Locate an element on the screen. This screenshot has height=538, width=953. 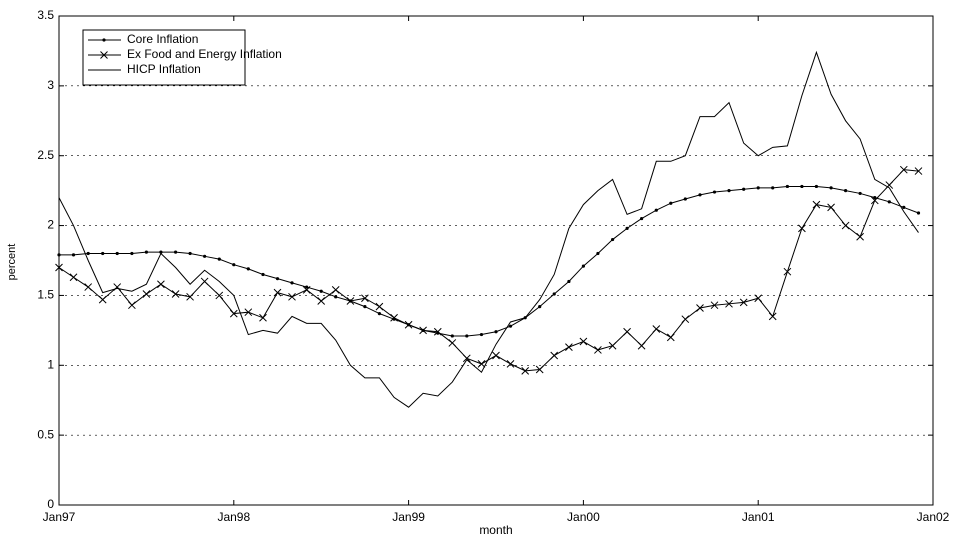
legend-box is located at coordinates (164, 57).